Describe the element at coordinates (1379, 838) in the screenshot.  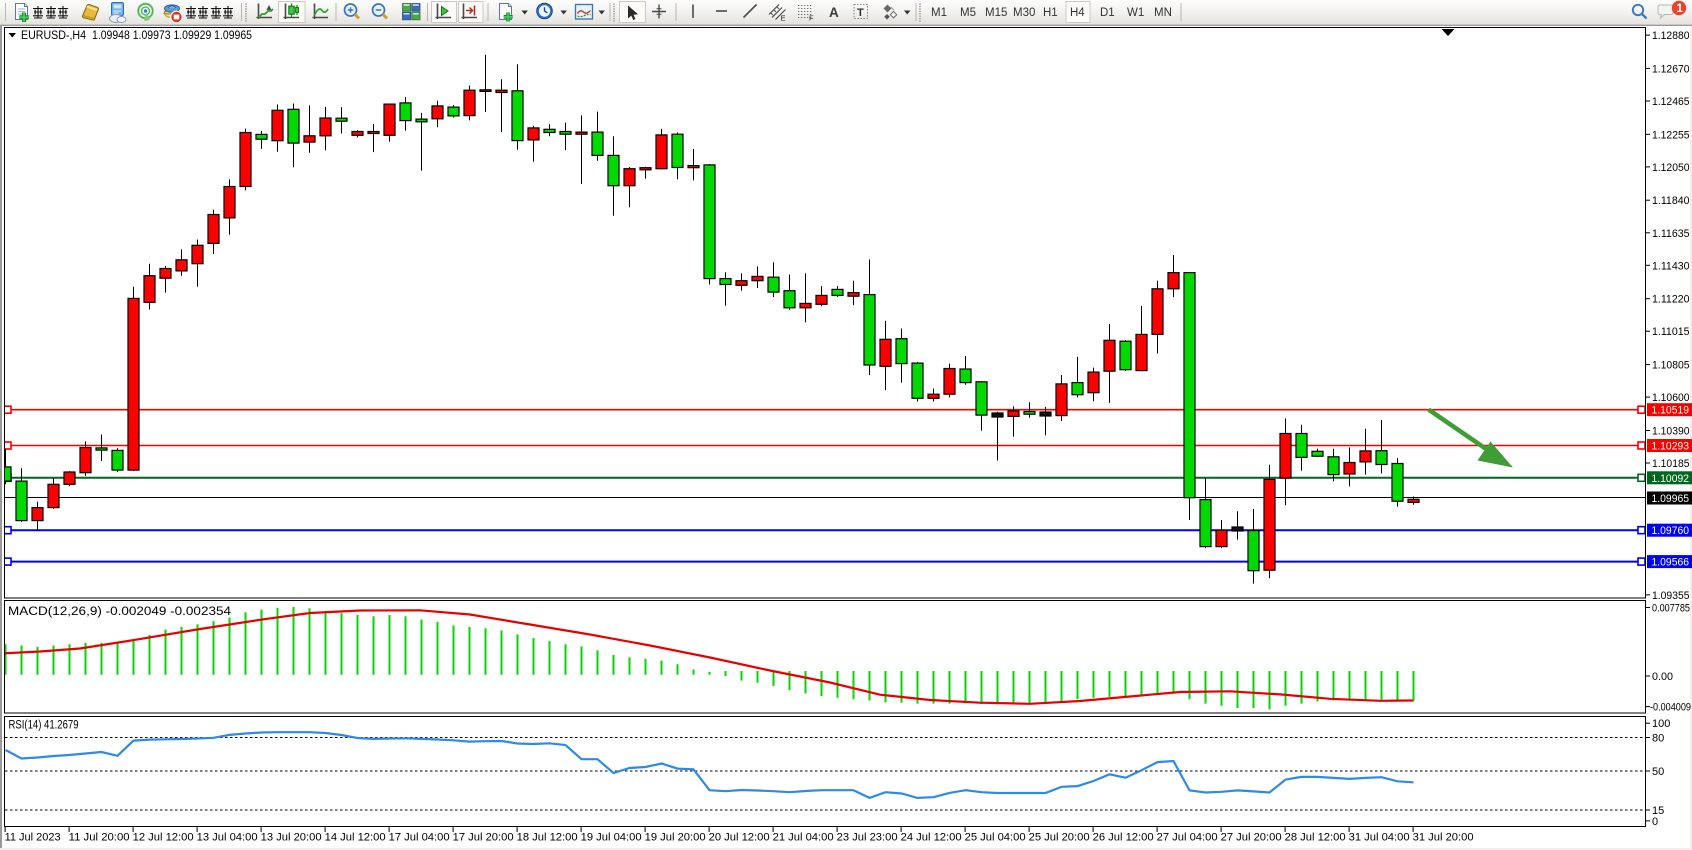
I see `svg-text: 31 Jul 04:00` at that location.